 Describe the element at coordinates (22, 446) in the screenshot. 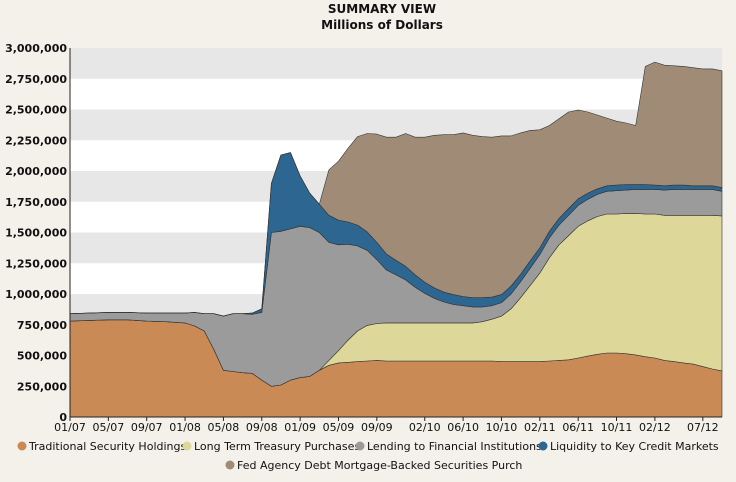

I see `legend-marker-traditional` at that location.